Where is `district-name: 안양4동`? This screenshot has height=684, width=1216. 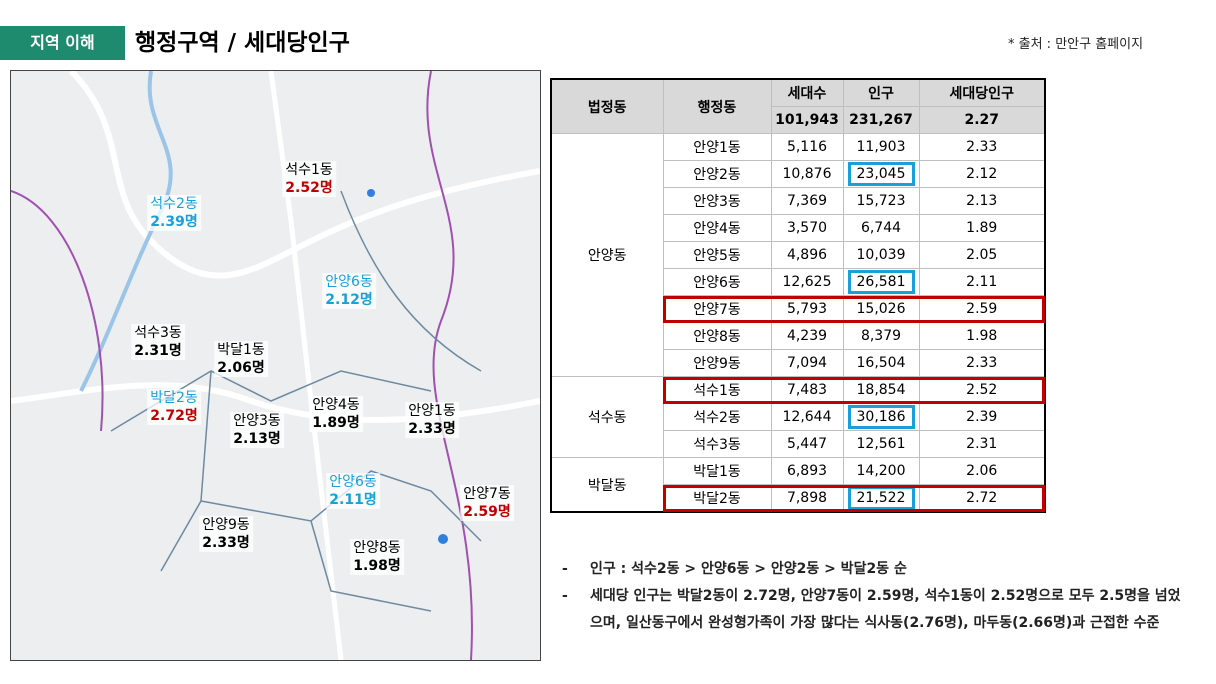
district-name: 안양4동 is located at coordinates (336, 405).